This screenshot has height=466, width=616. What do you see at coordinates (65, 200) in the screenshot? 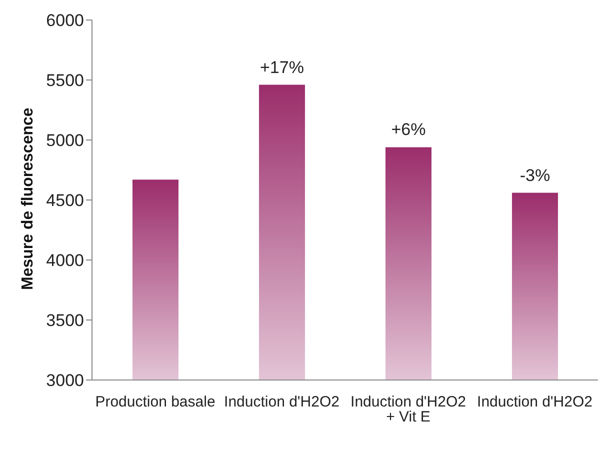
I see `y-tick-label: 4500` at bounding box center [65, 200].